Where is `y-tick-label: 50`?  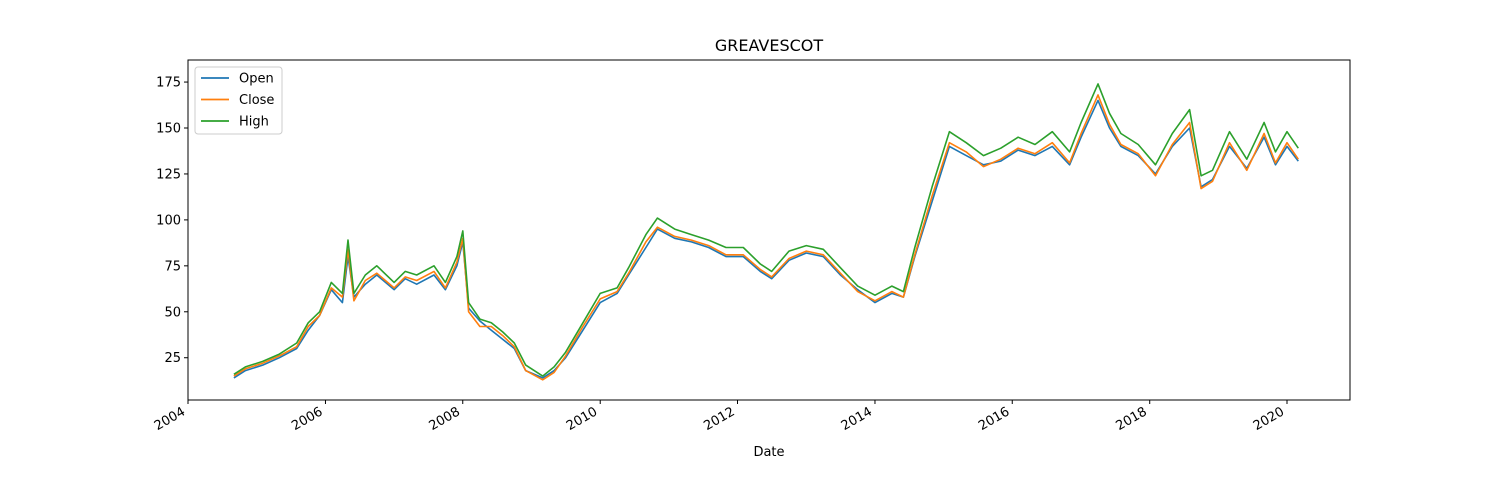 y-tick-label: 50 is located at coordinates (172, 312).